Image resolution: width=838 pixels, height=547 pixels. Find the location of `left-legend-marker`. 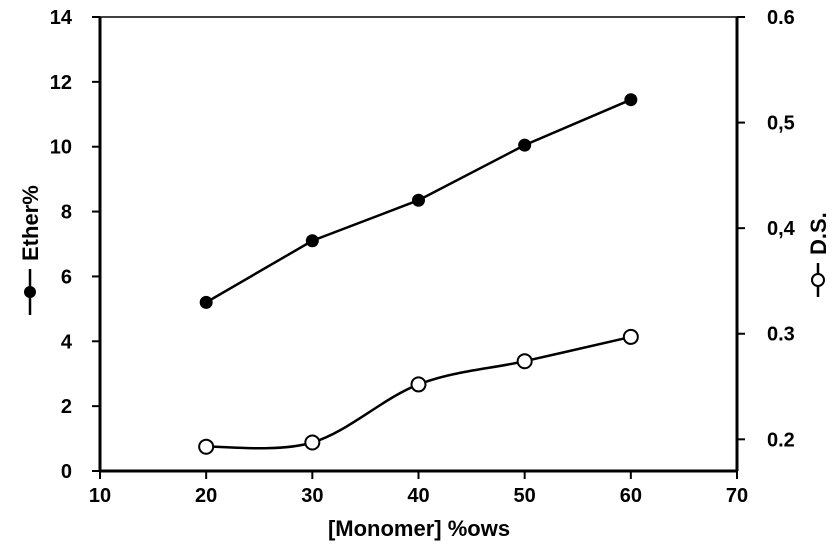

left-legend-marker is located at coordinates (30, 292).